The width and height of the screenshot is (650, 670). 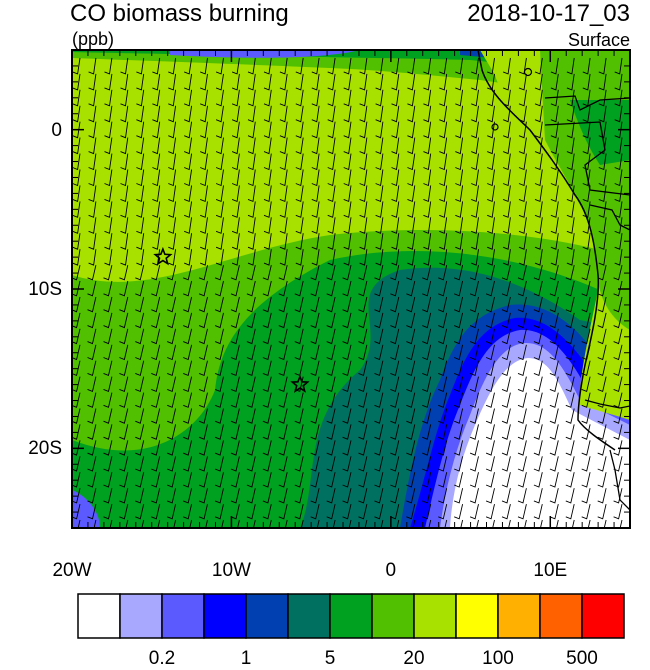 What do you see at coordinates (414, 658) in the screenshot?
I see `colorbar-label: 20` at bounding box center [414, 658].